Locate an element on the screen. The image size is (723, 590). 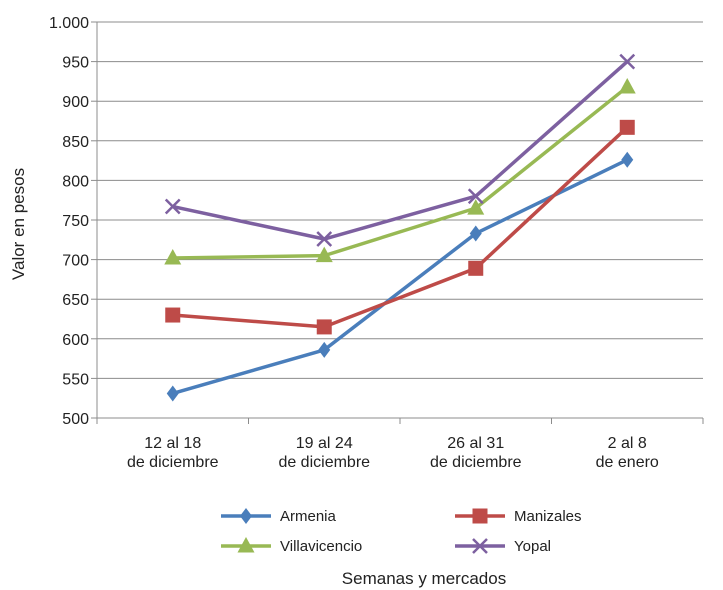
y-tick-label: 1.000 is located at coordinates (69, 23).